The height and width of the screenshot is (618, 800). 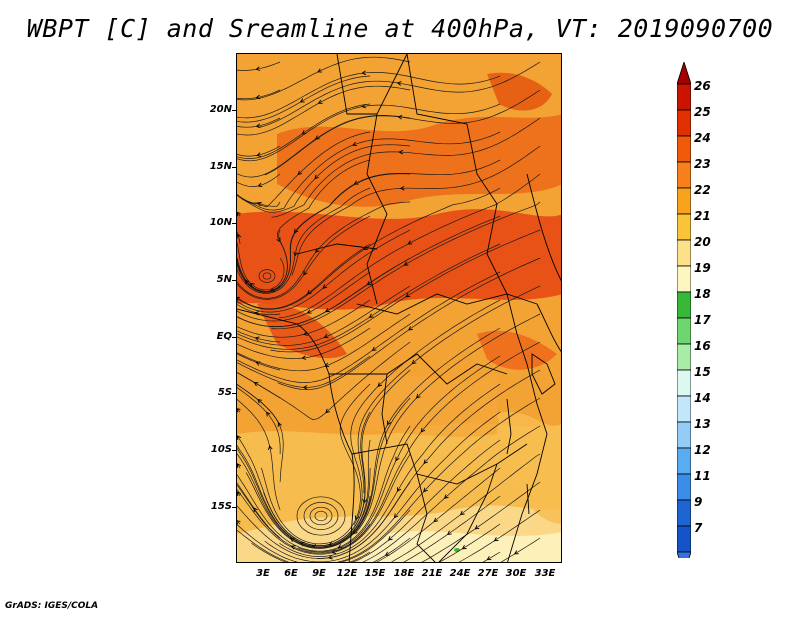 What do you see at coordinates (529, 468) in the screenshot?
I see `field-east-patch` at bounding box center [529, 468].